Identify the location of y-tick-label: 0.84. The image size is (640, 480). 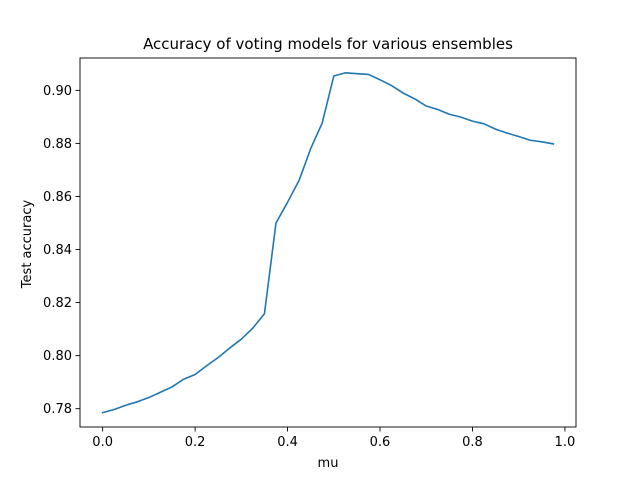
(57, 250).